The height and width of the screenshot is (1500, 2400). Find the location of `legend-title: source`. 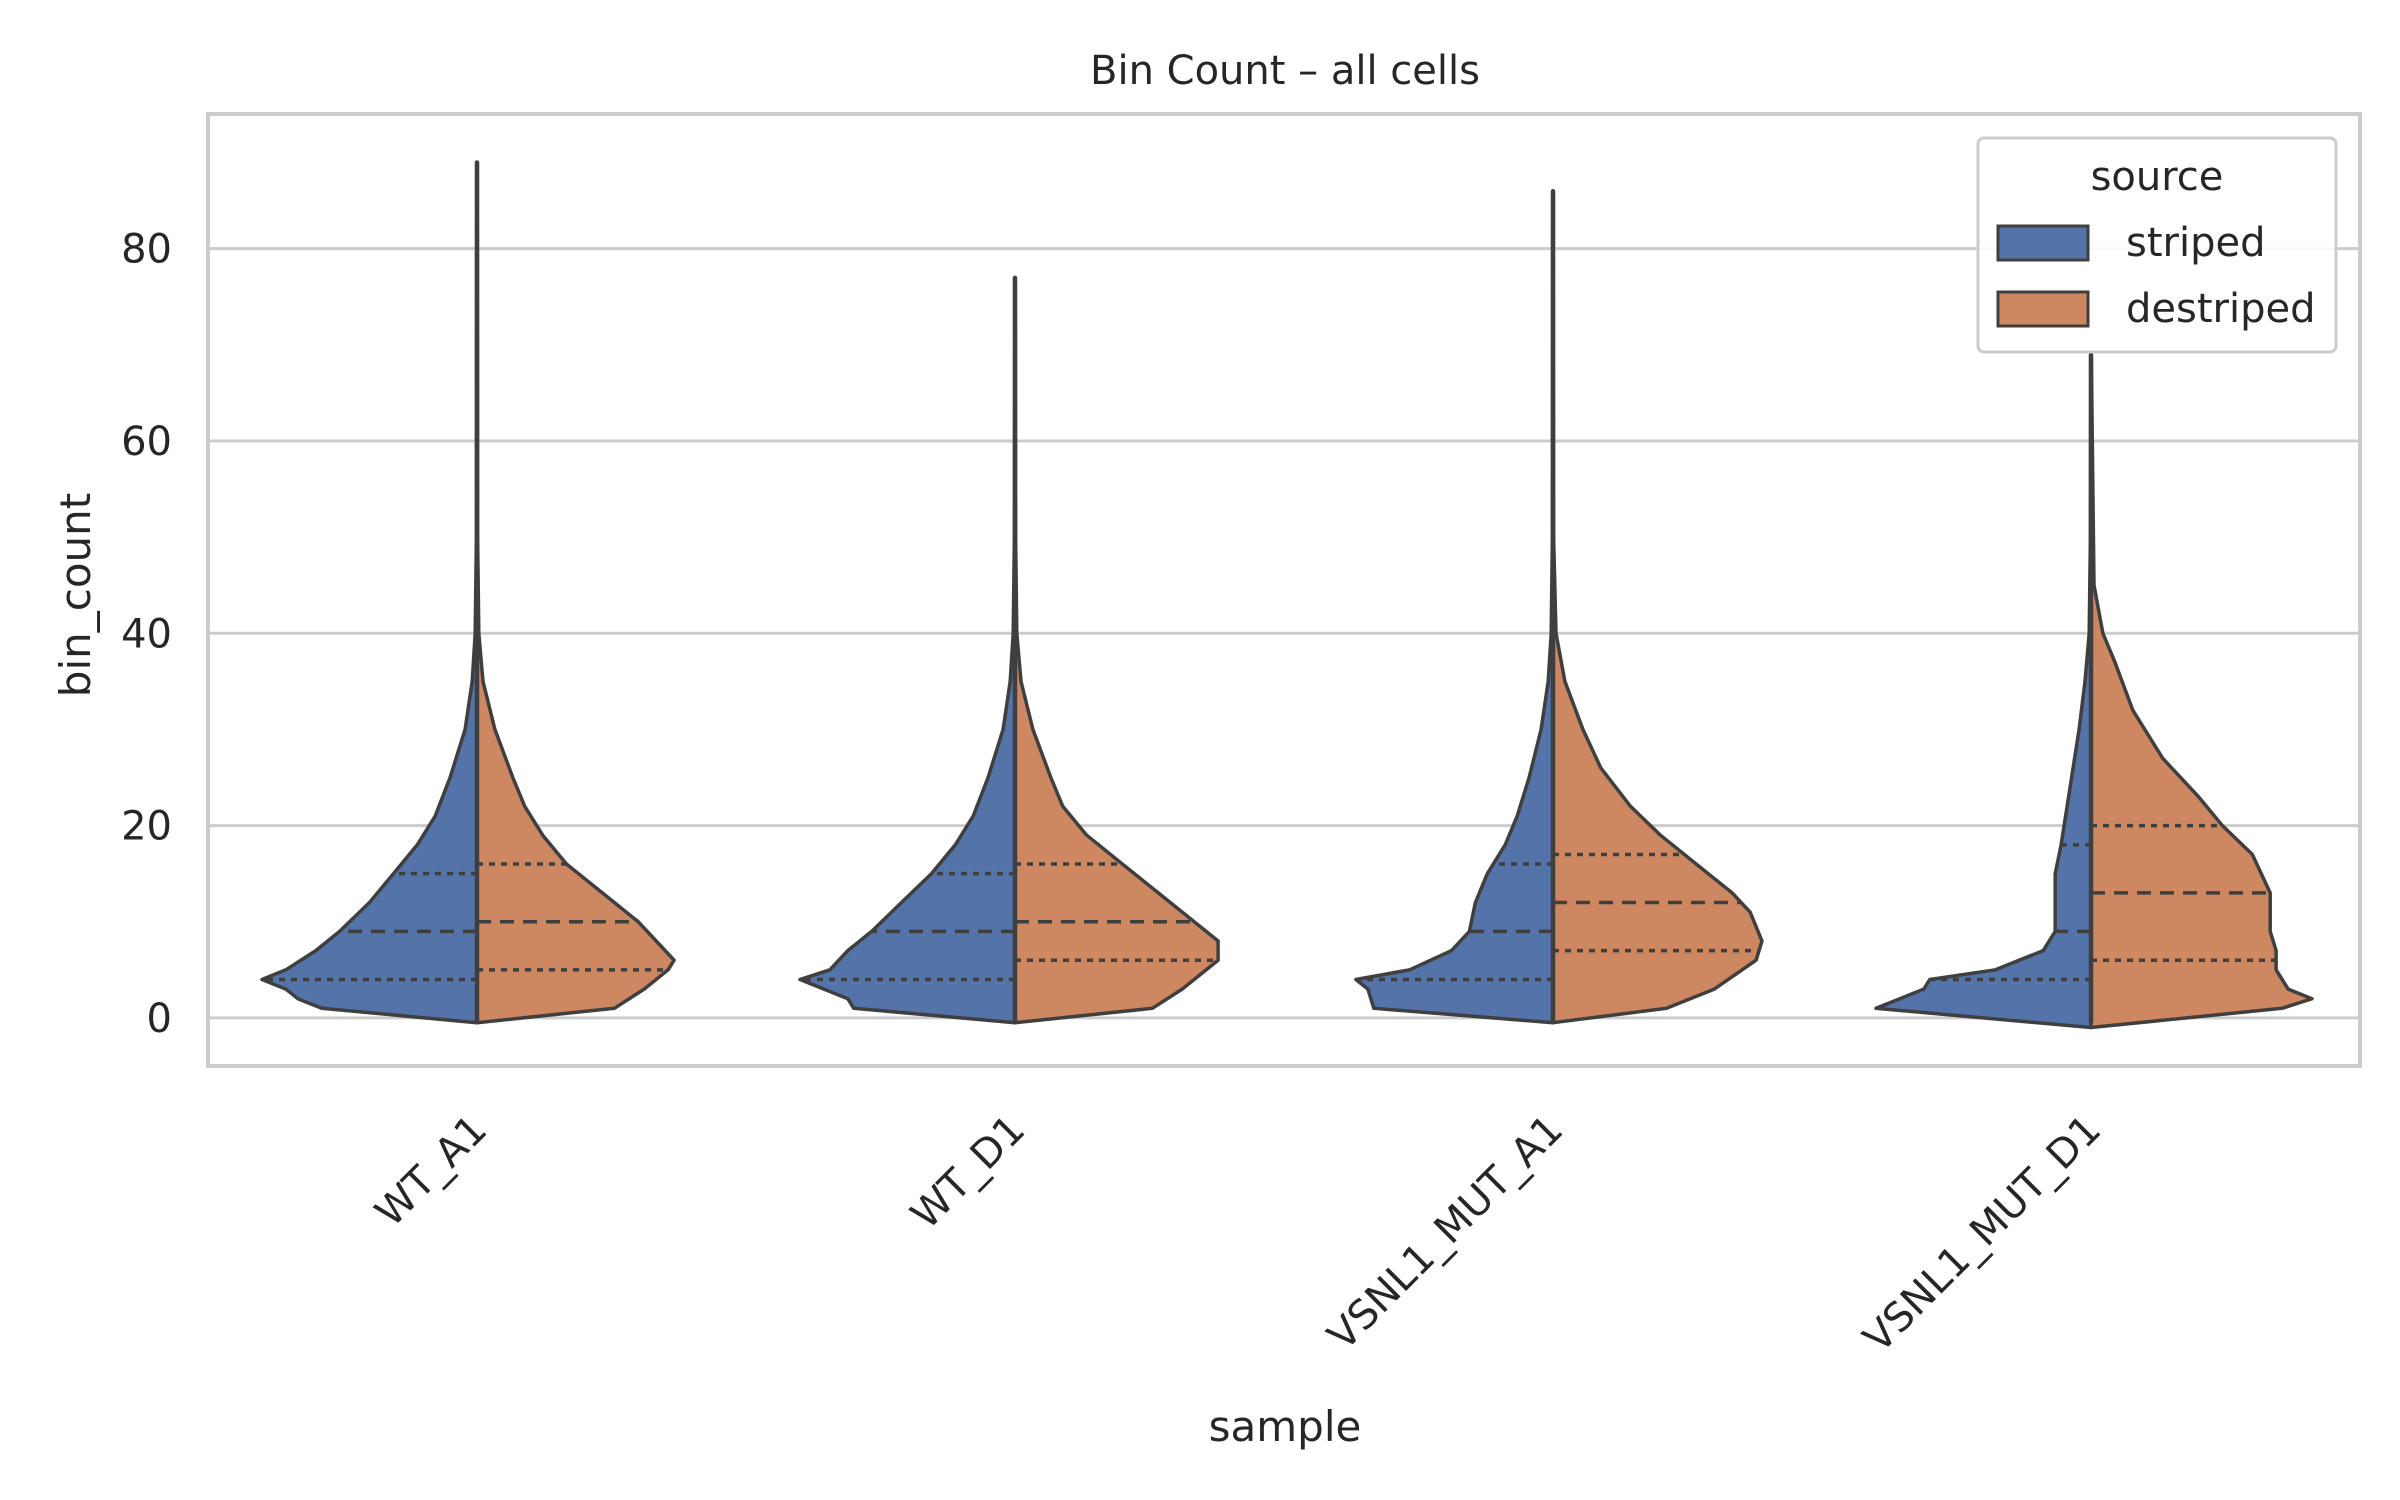

legend-title: source is located at coordinates (2157, 177).